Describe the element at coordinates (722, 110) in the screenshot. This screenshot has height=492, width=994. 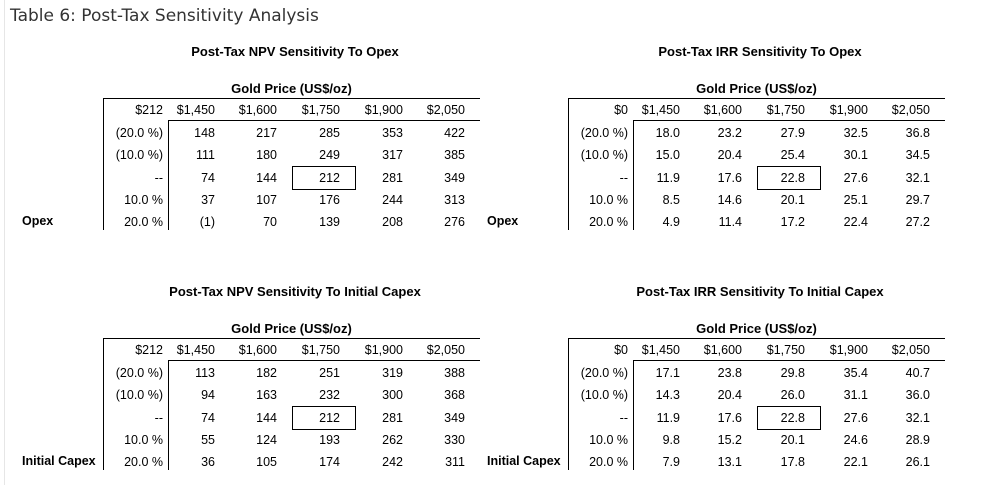
I see `column-header: $1,600` at that location.